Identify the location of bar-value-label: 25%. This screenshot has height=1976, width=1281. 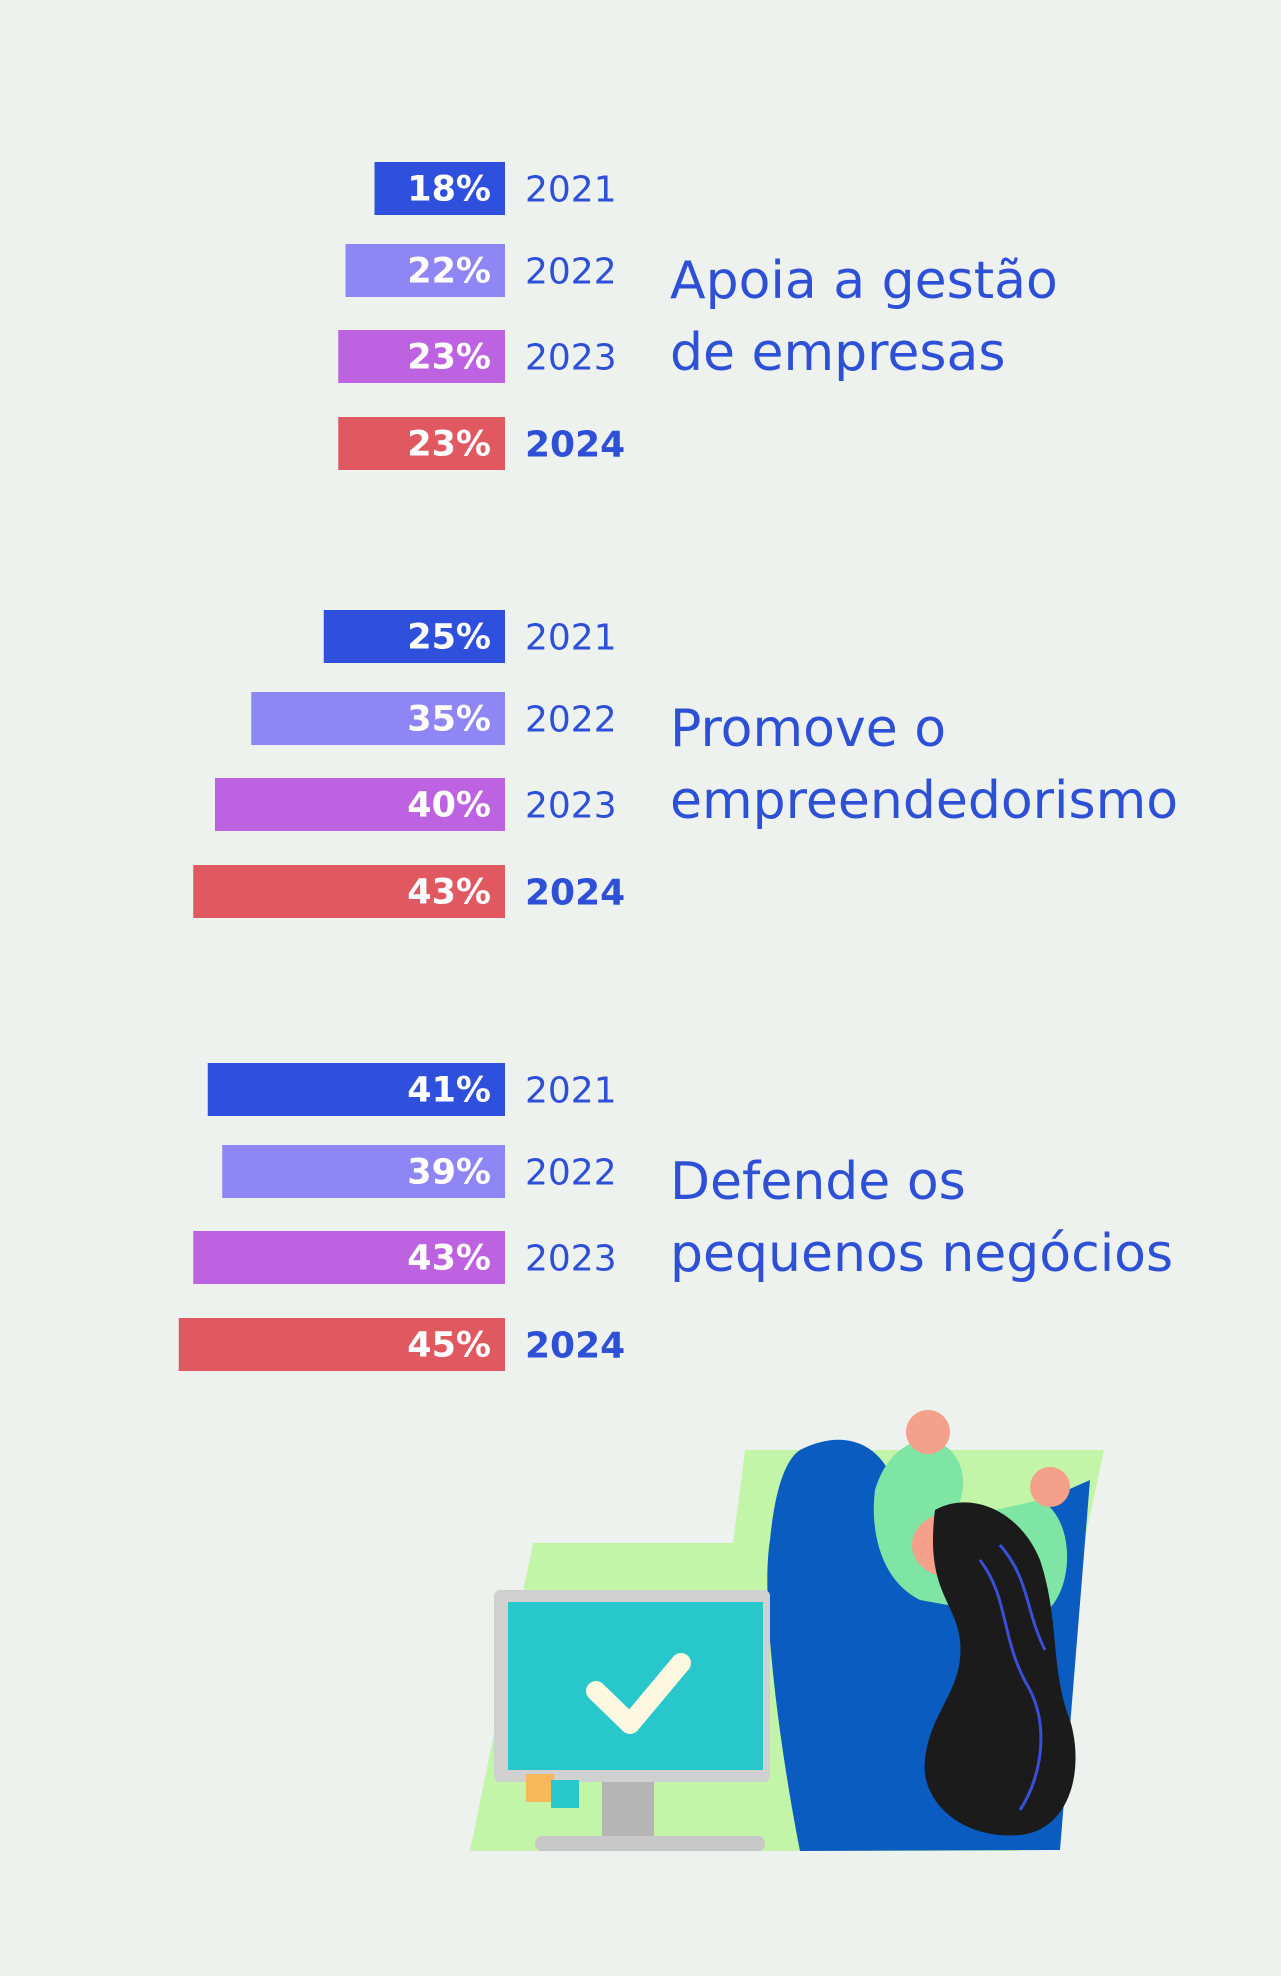
(449, 638).